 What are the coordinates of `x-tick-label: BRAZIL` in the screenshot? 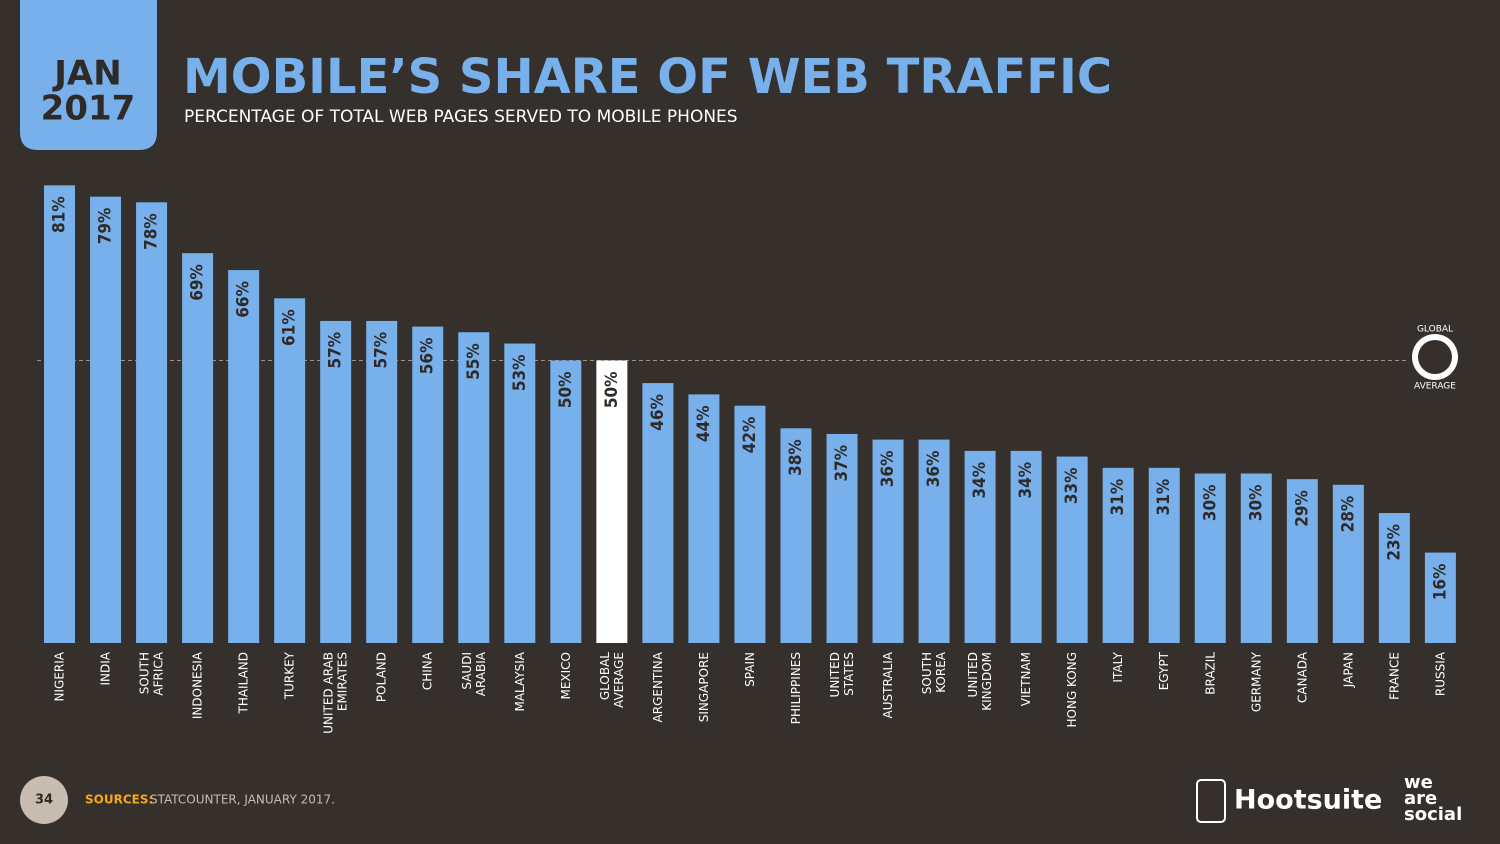 It's located at (1210, 673).